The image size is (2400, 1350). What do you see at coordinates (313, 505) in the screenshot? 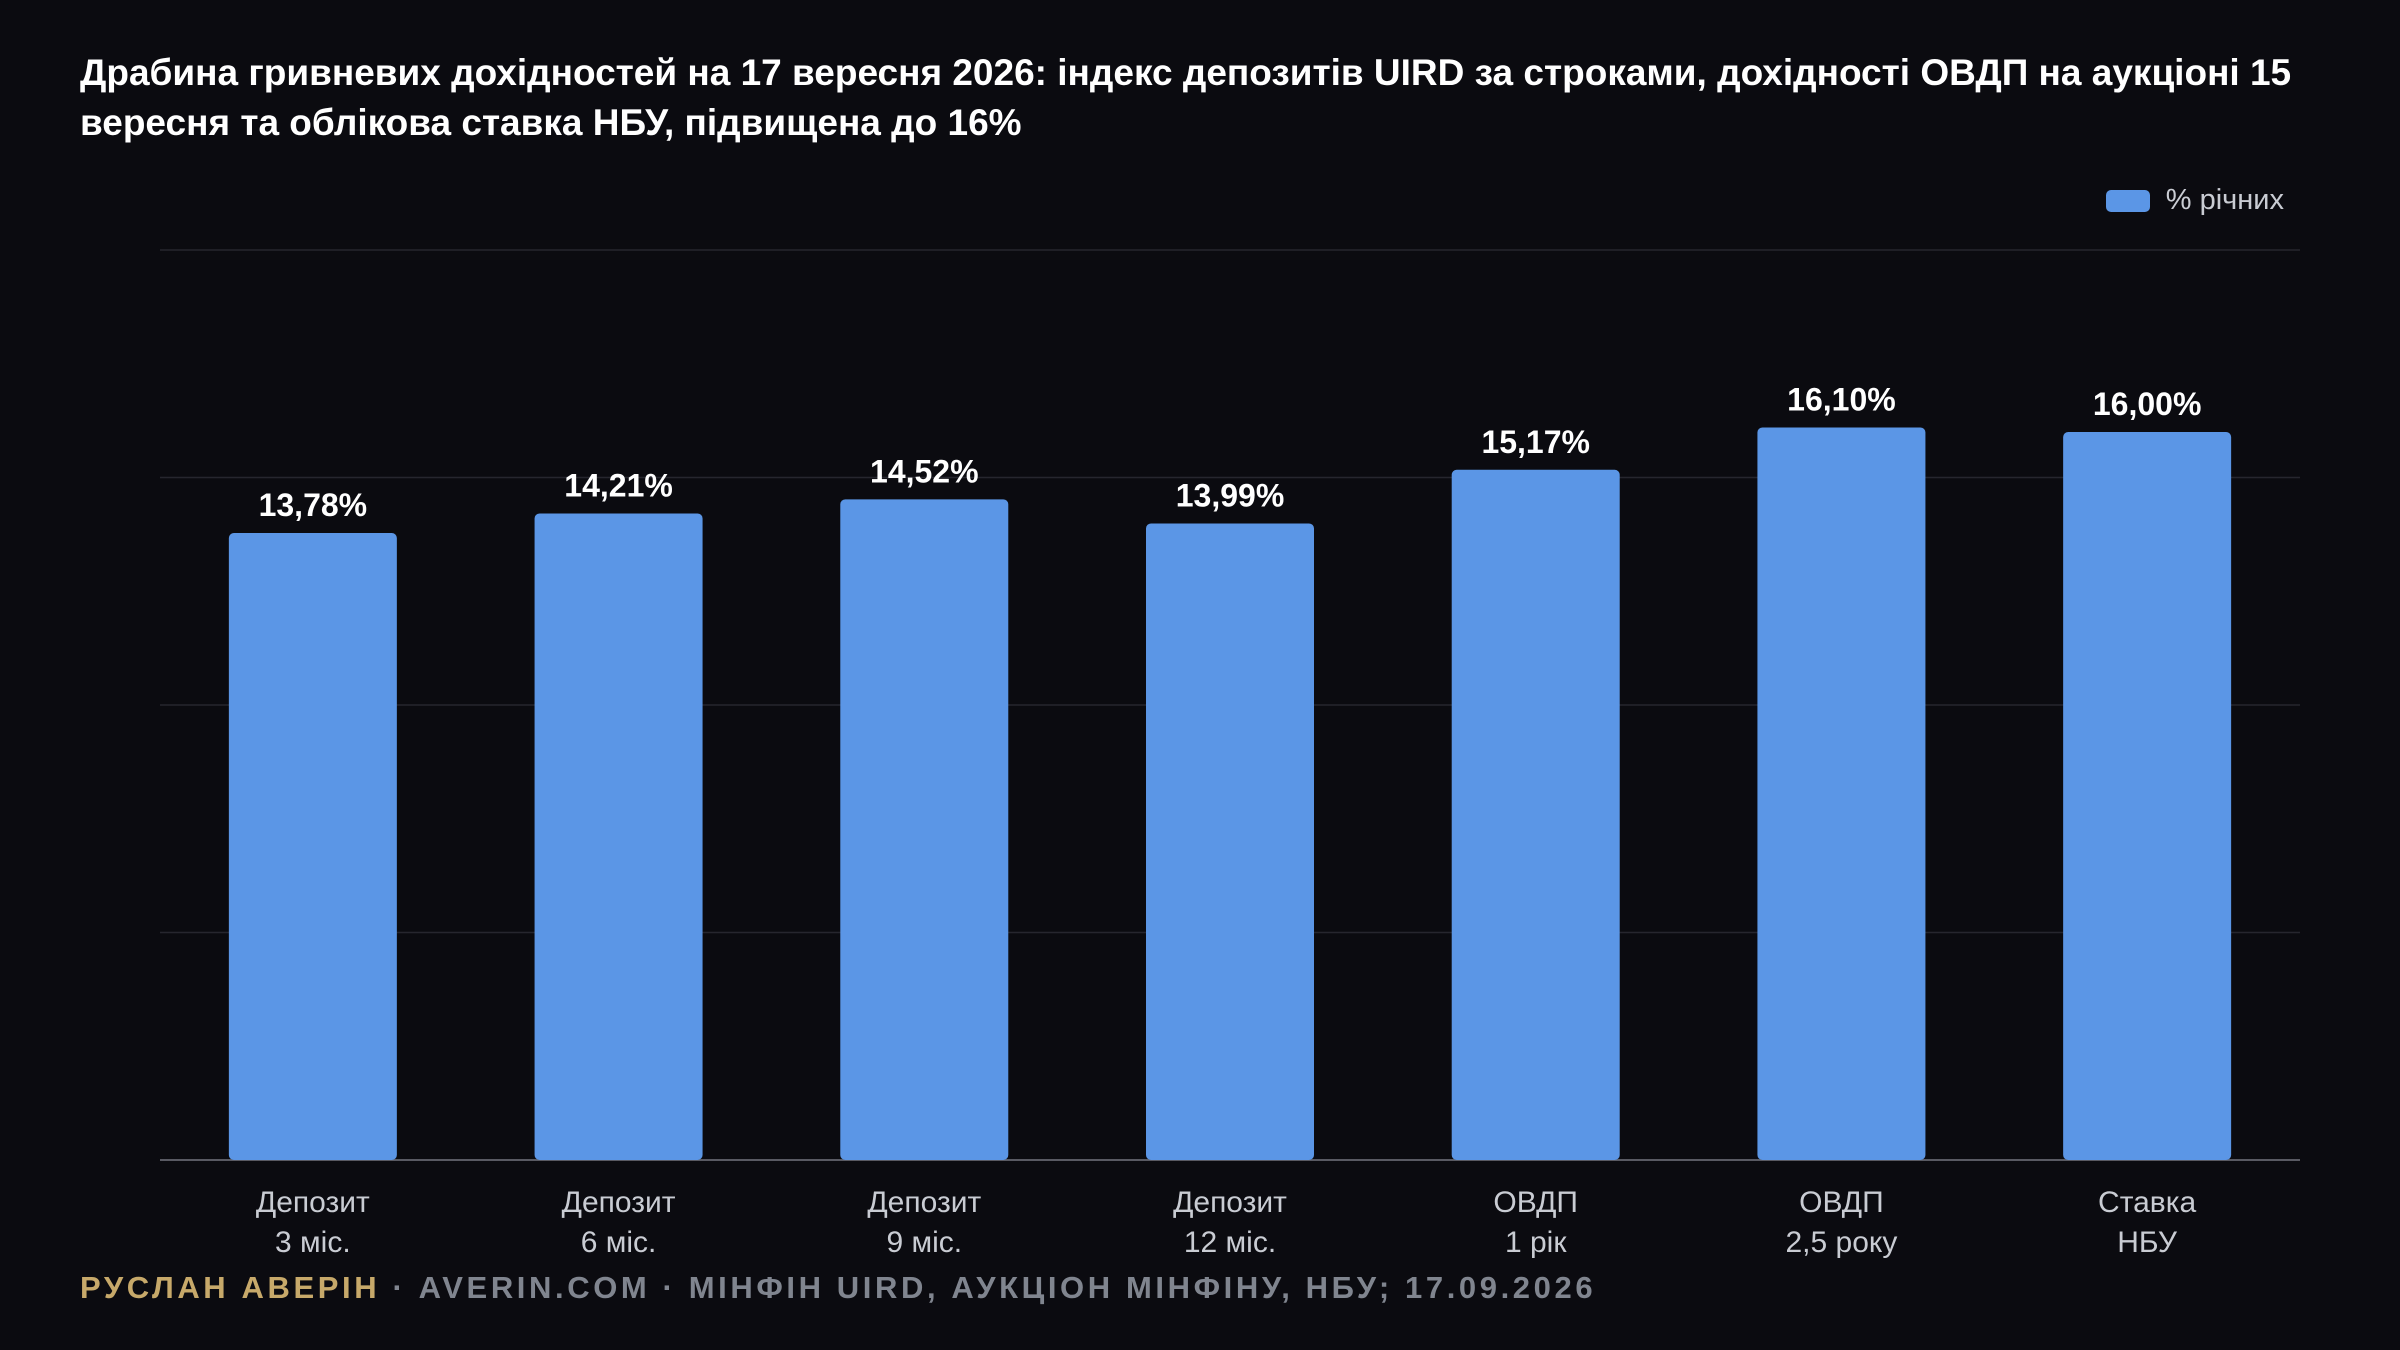
I see `data-label: 13,78%` at bounding box center [313, 505].